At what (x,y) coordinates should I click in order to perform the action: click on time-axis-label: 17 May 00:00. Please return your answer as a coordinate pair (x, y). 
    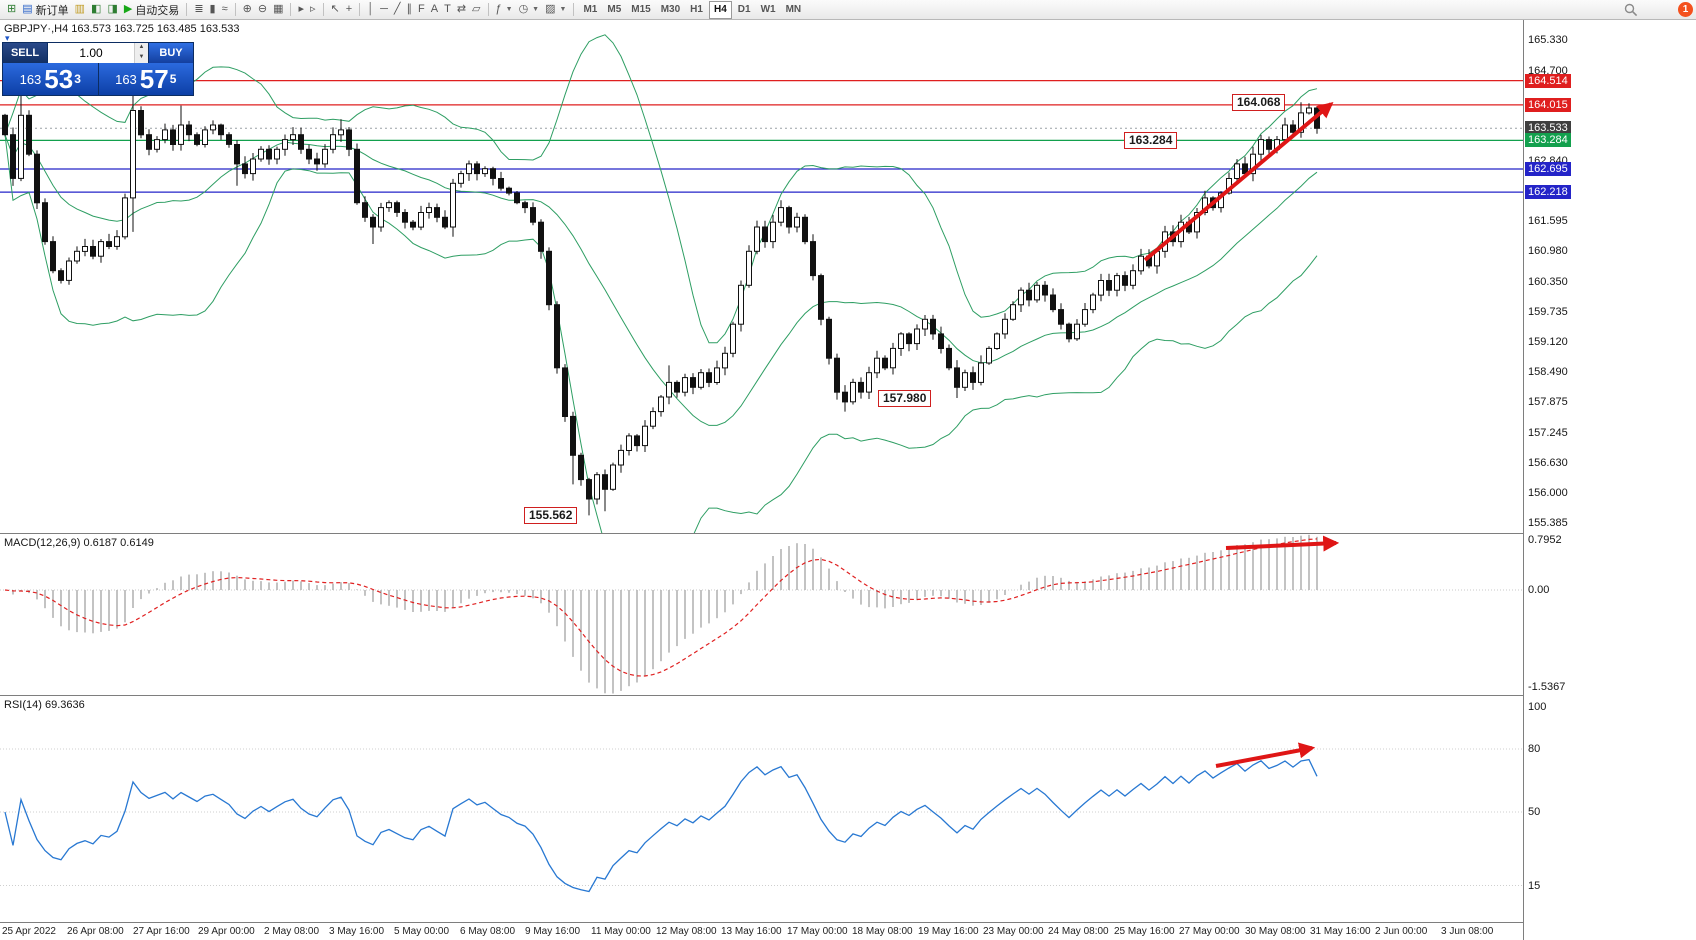
    Looking at the image, I should click on (817, 931).